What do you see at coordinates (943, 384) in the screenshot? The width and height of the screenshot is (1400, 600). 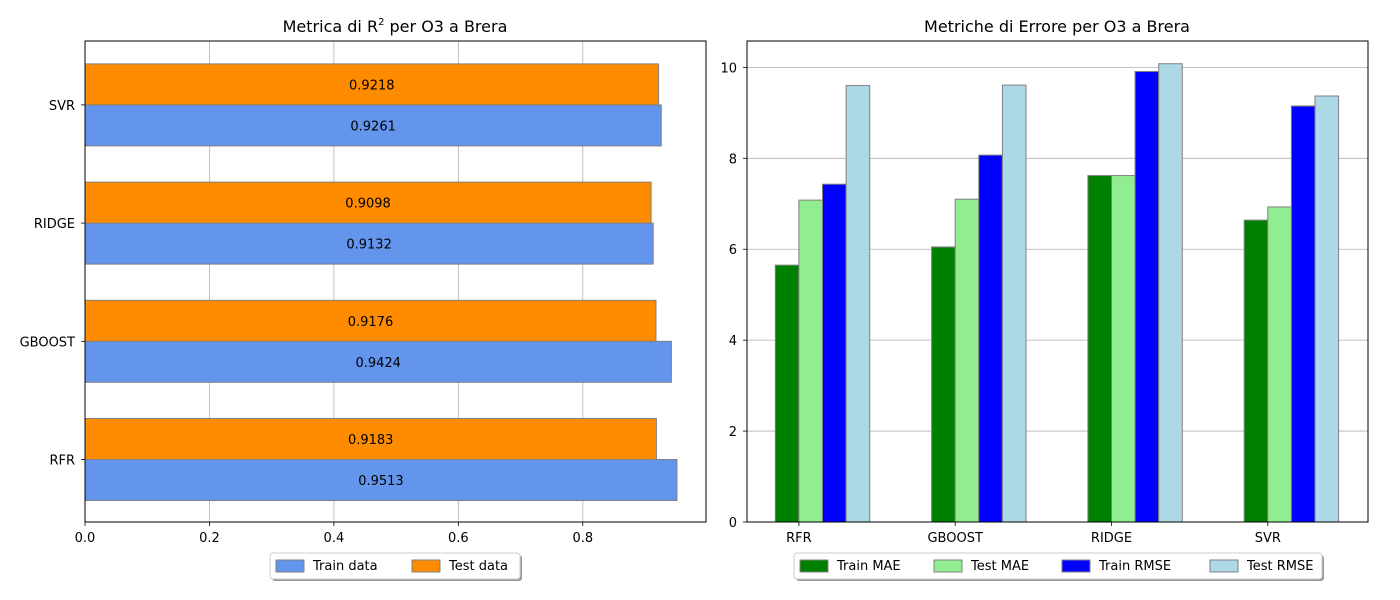 I see `error-bar-train-mae-gboost` at bounding box center [943, 384].